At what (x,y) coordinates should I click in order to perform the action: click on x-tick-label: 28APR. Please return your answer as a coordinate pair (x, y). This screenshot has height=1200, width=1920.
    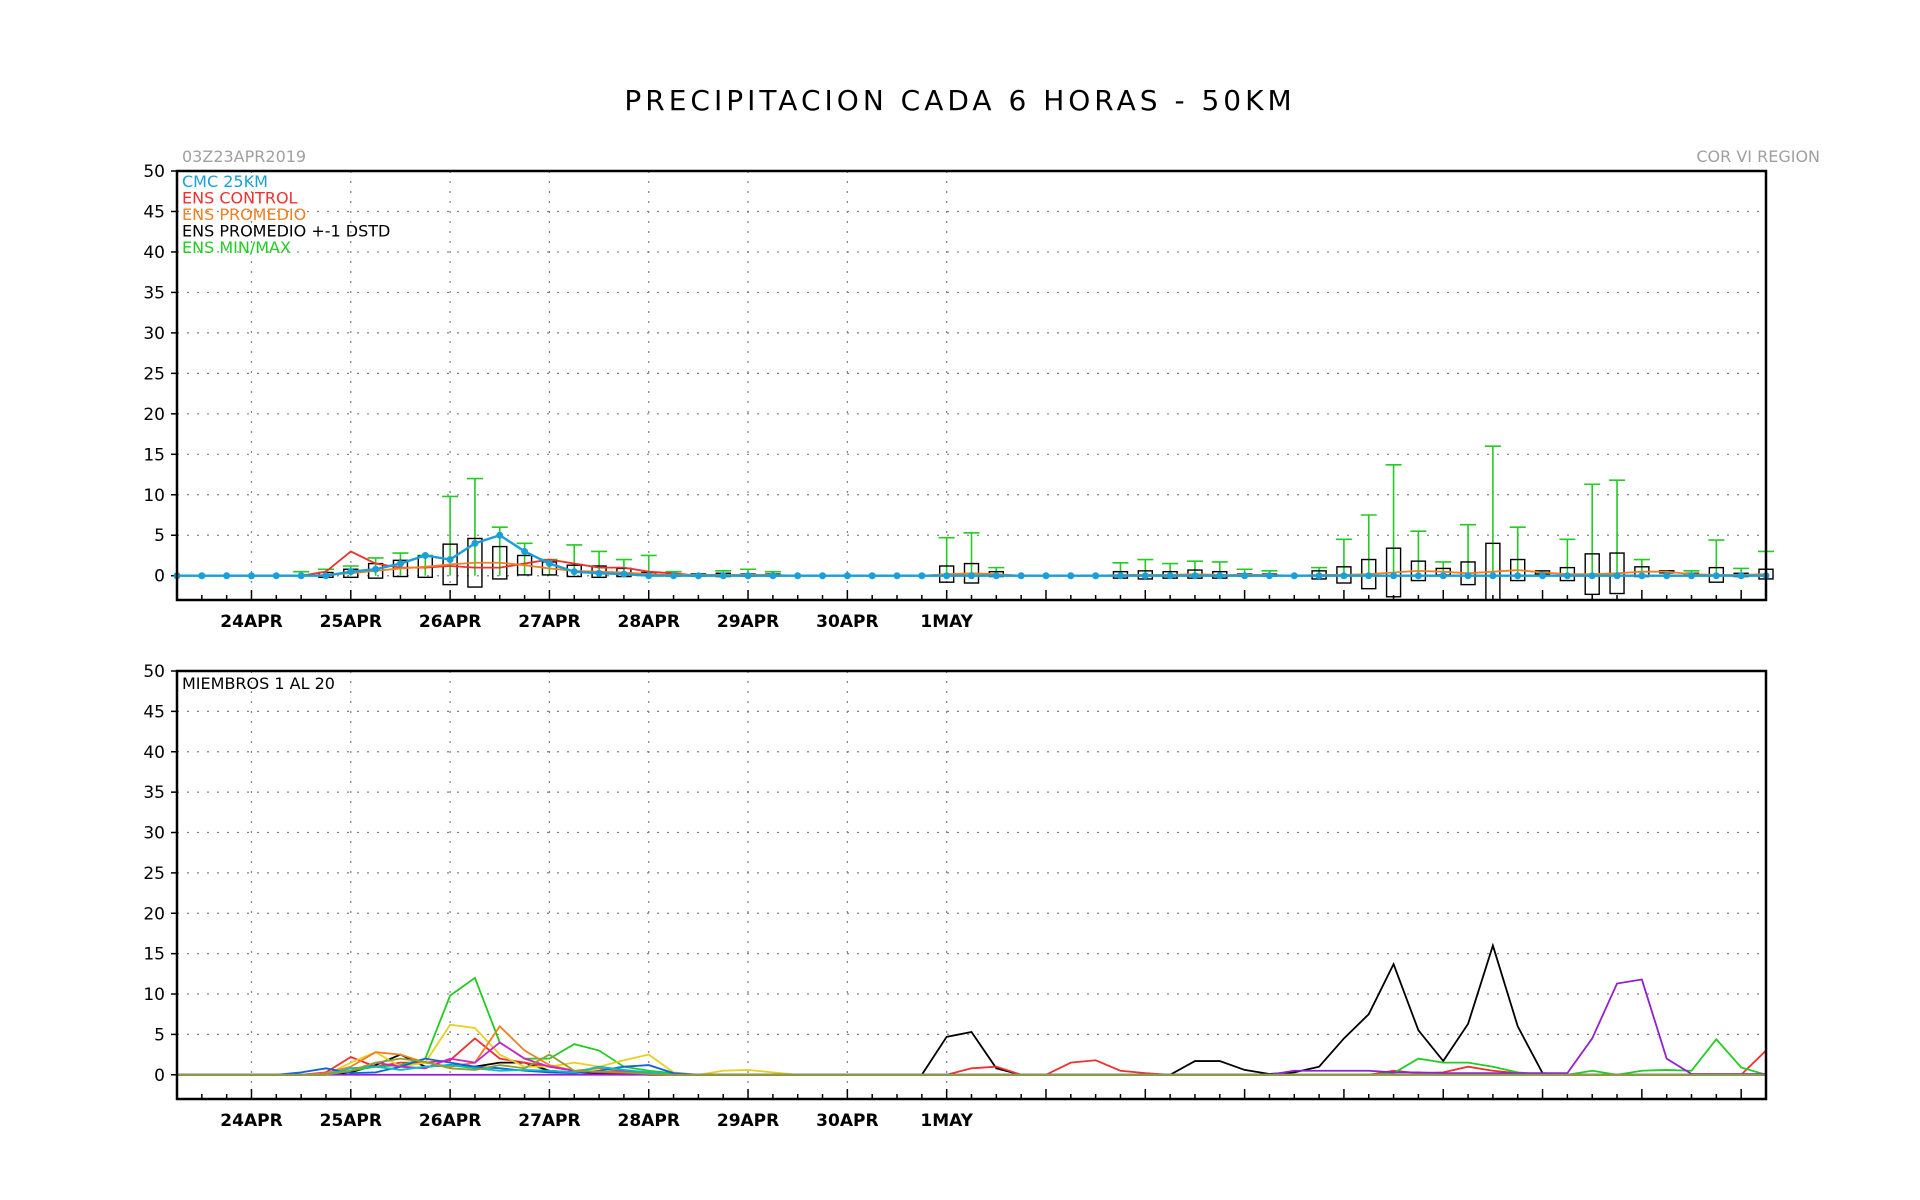
    Looking at the image, I should click on (649, 622).